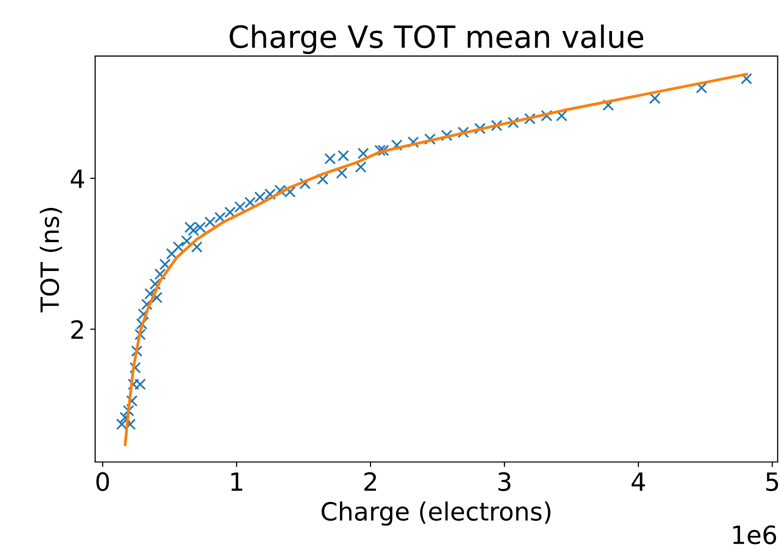 The image size is (780, 550). I want to click on x-tick-label: 0, so click(102, 482).